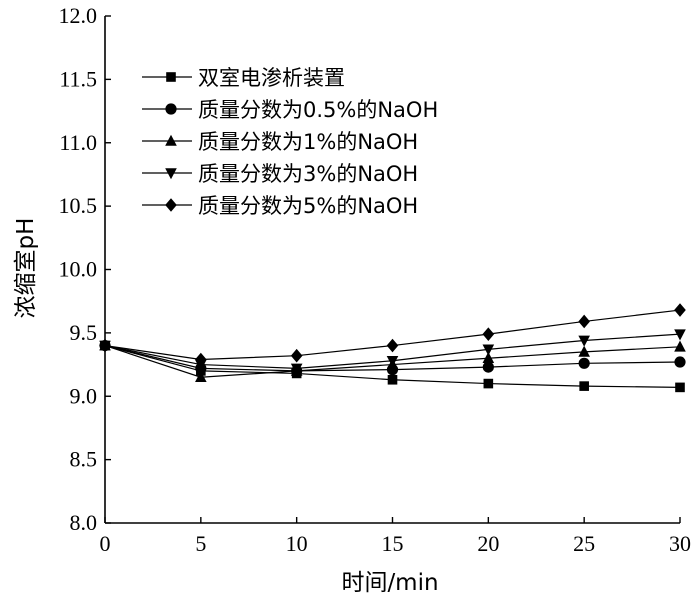 This screenshot has height=601, width=700. What do you see at coordinates (271, 78) in the screenshot?
I see `legend-label: 双室电渗析装置` at bounding box center [271, 78].